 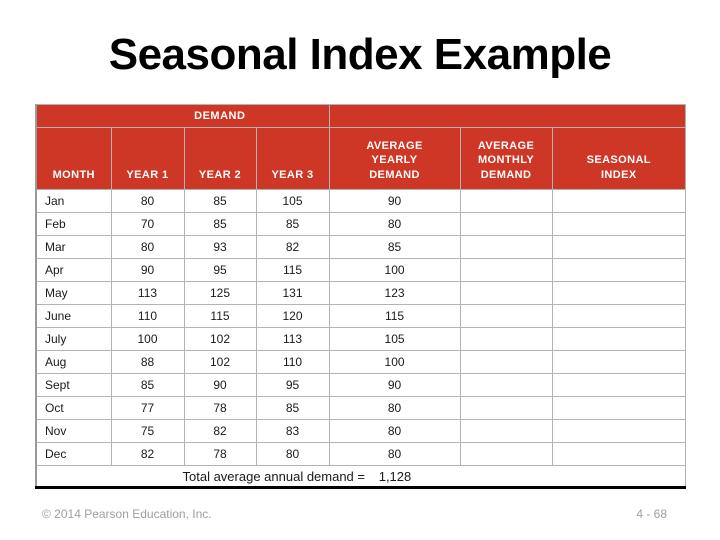 What do you see at coordinates (274, 476) in the screenshot?
I see `total-label: Total average annual demand =` at bounding box center [274, 476].